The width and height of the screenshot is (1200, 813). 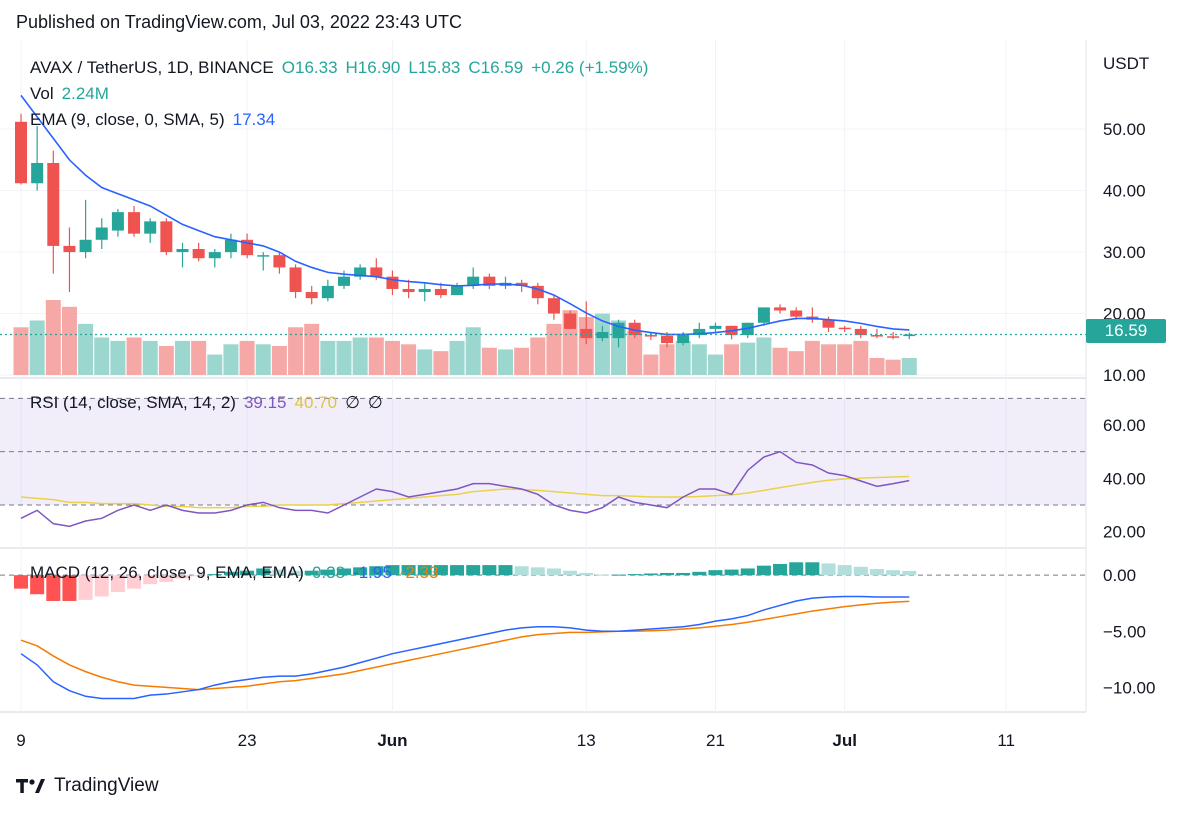 I want to click on rsi-legend: RSI (14, close, SMA, 14, 2) 39.15 40.70 ∅ ∅, so click(x=210, y=403).